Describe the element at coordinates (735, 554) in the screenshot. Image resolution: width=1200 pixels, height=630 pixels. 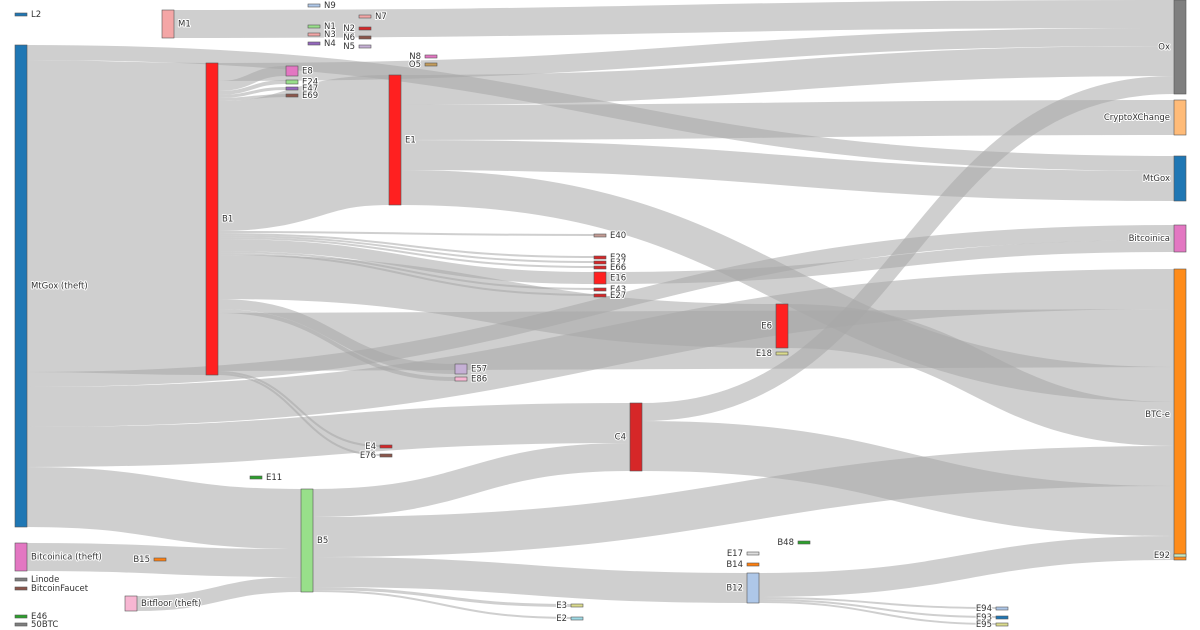
I see `node-label: E17` at that location.